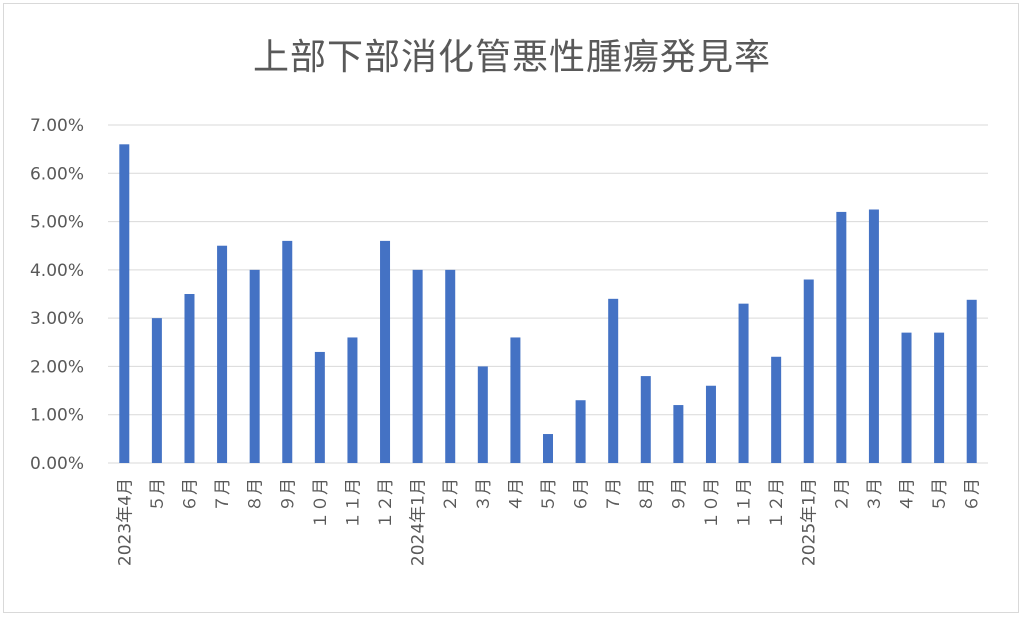 Image resolution: width=1024 pixels, height=618 pixels. I want to click on x-tick-label: 2025年1月, so click(810, 522).